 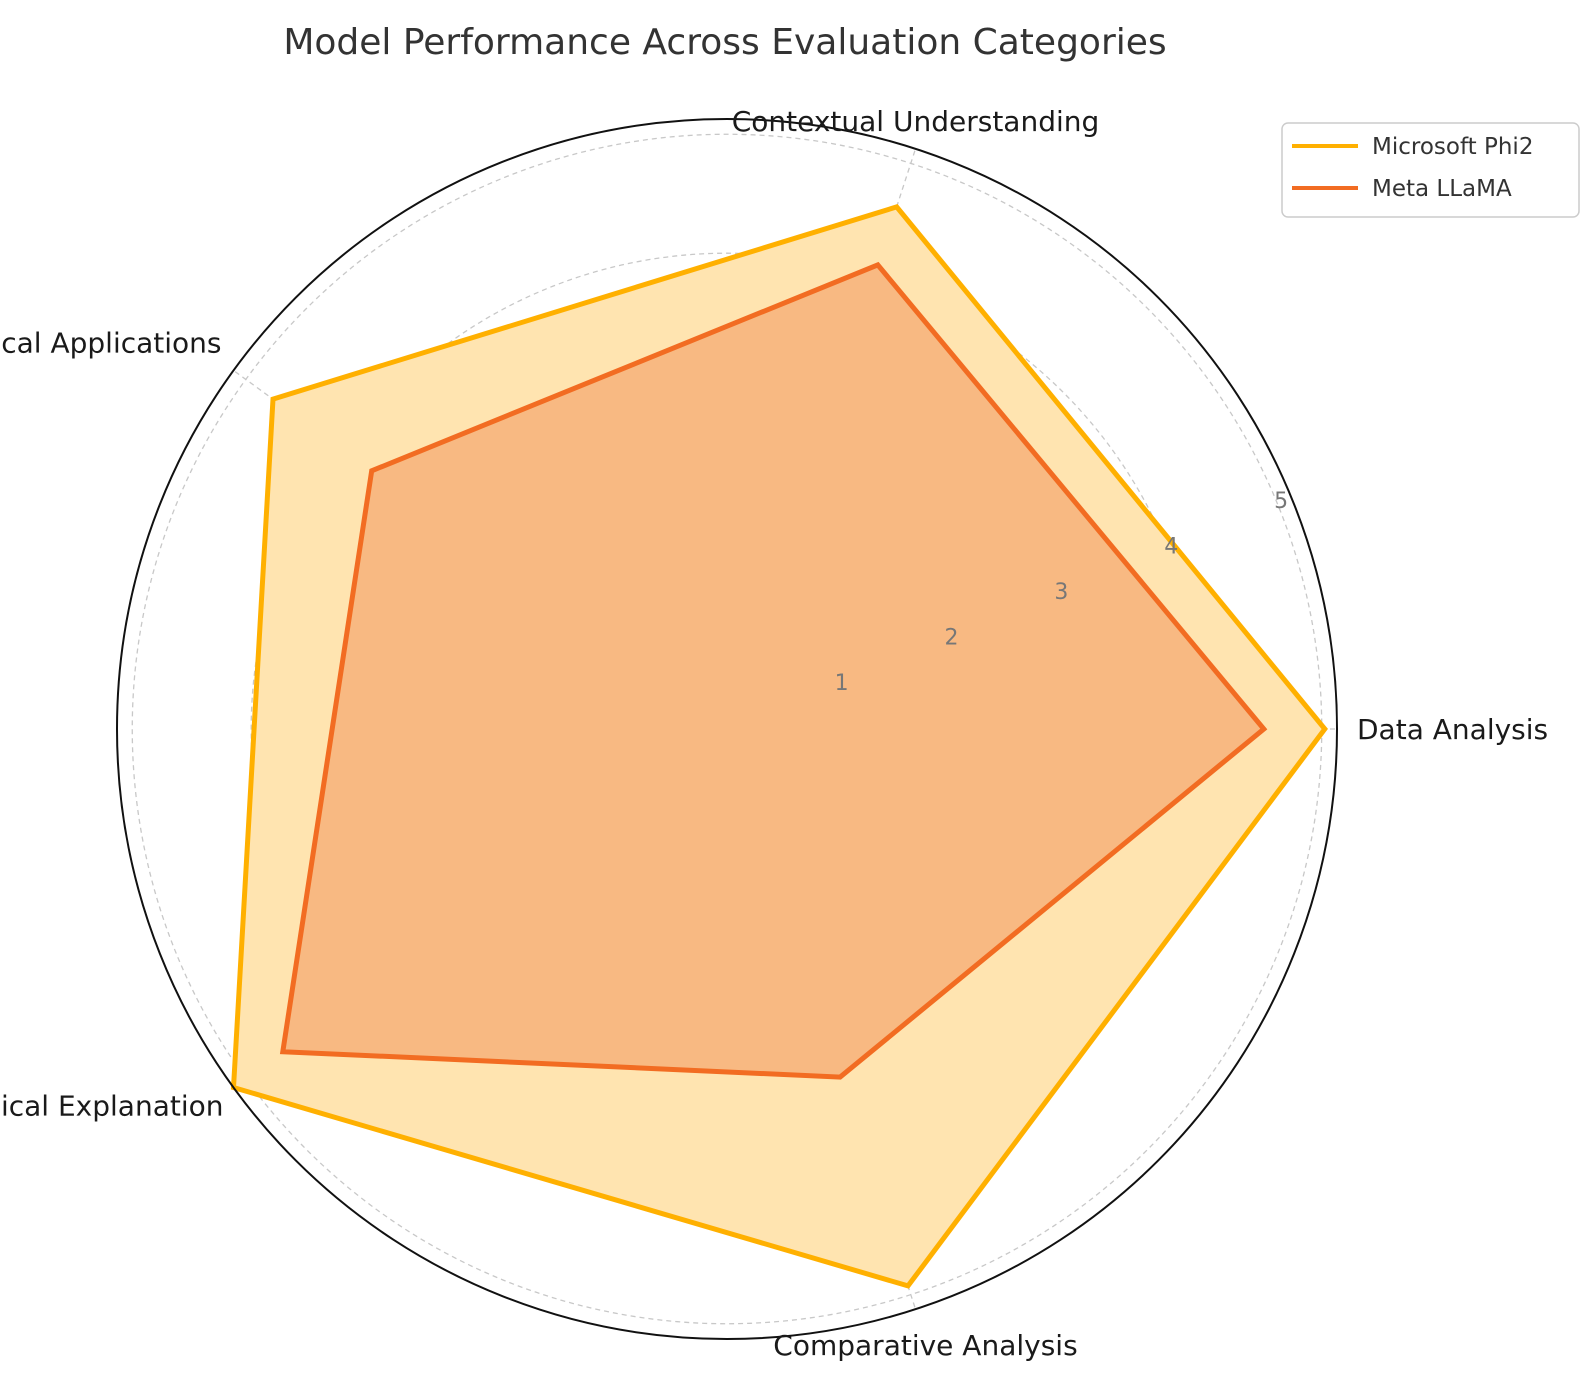 What do you see at coordinates (1281, 501) in the screenshot?
I see `radial-tick-label: 5` at bounding box center [1281, 501].